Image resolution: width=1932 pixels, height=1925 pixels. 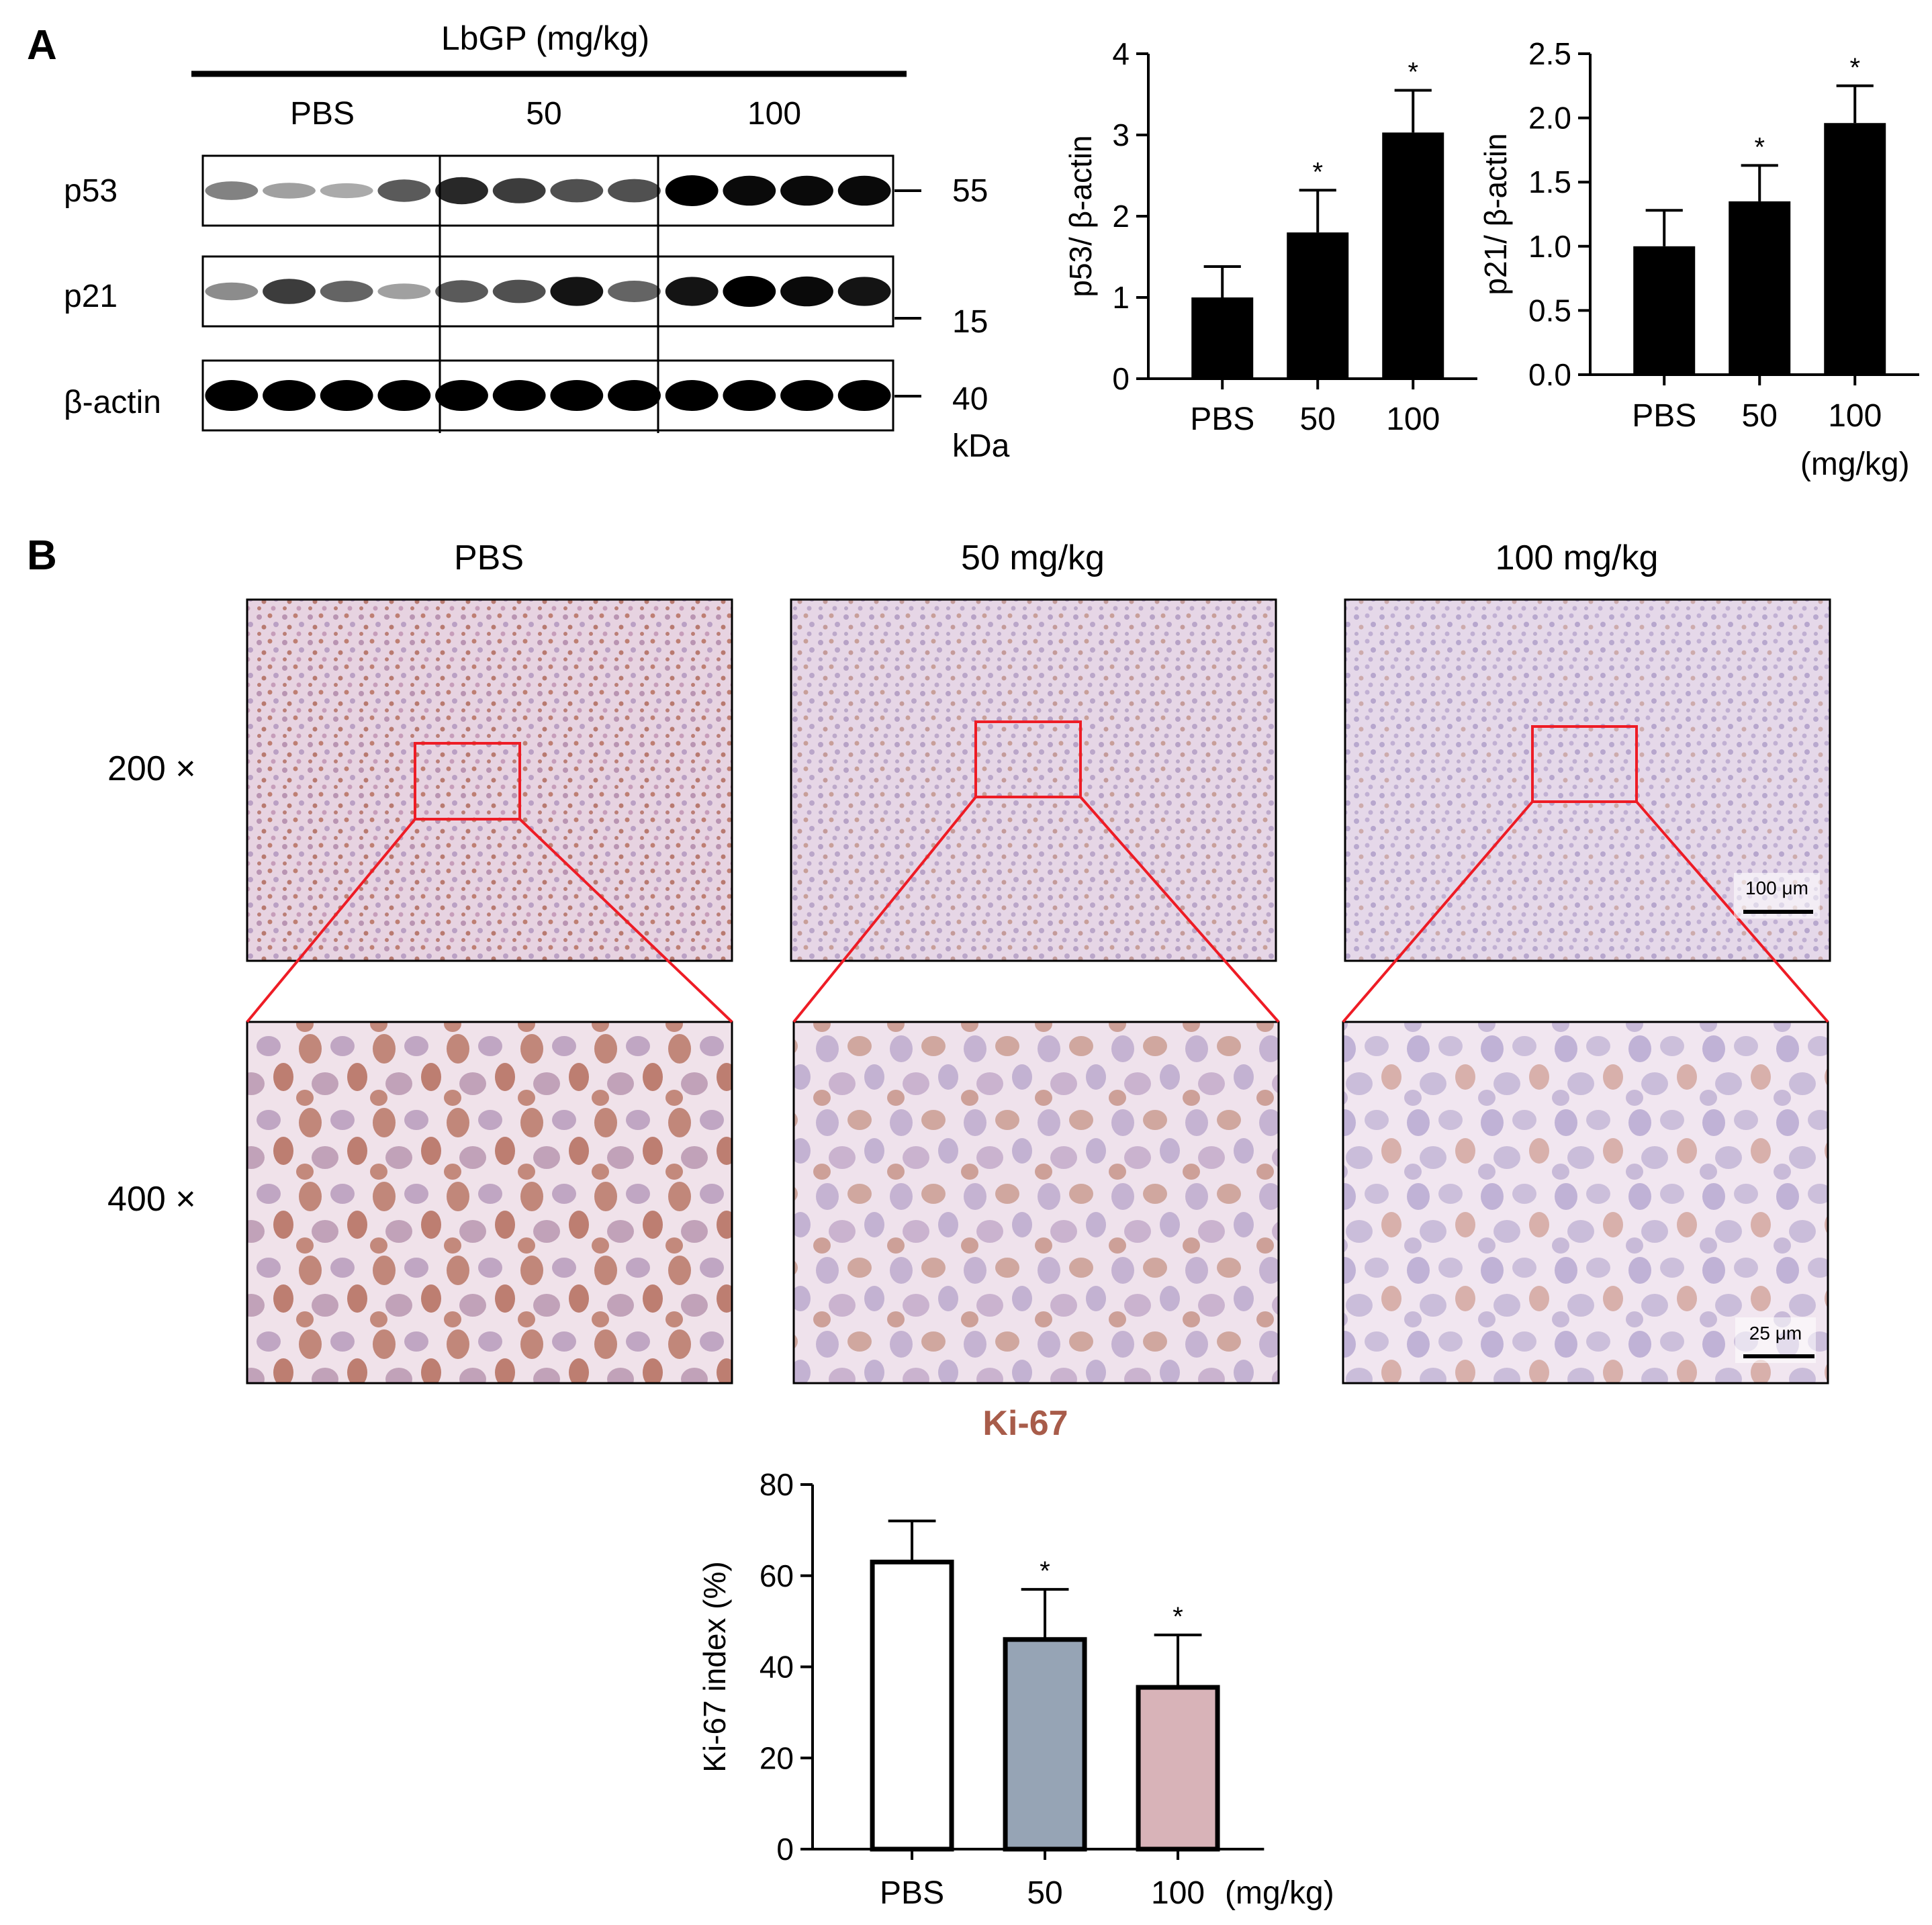 What do you see at coordinates (1549, 310) in the screenshot?
I see `y-tick-label: 0.5` at bounding box center [1549, 310].